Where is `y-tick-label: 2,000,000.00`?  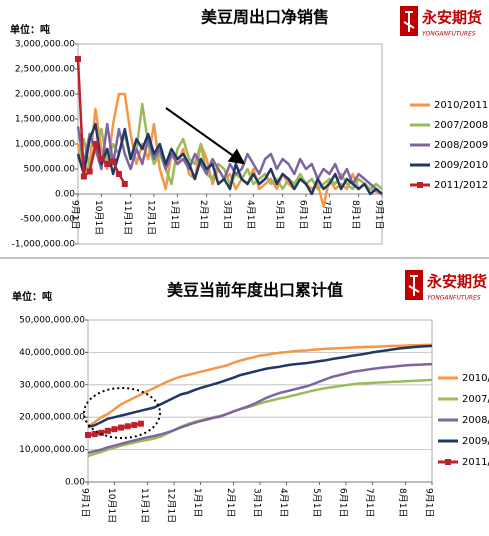 y-tick-label: 2,000,000.00 is located at coordinates (45, 95).